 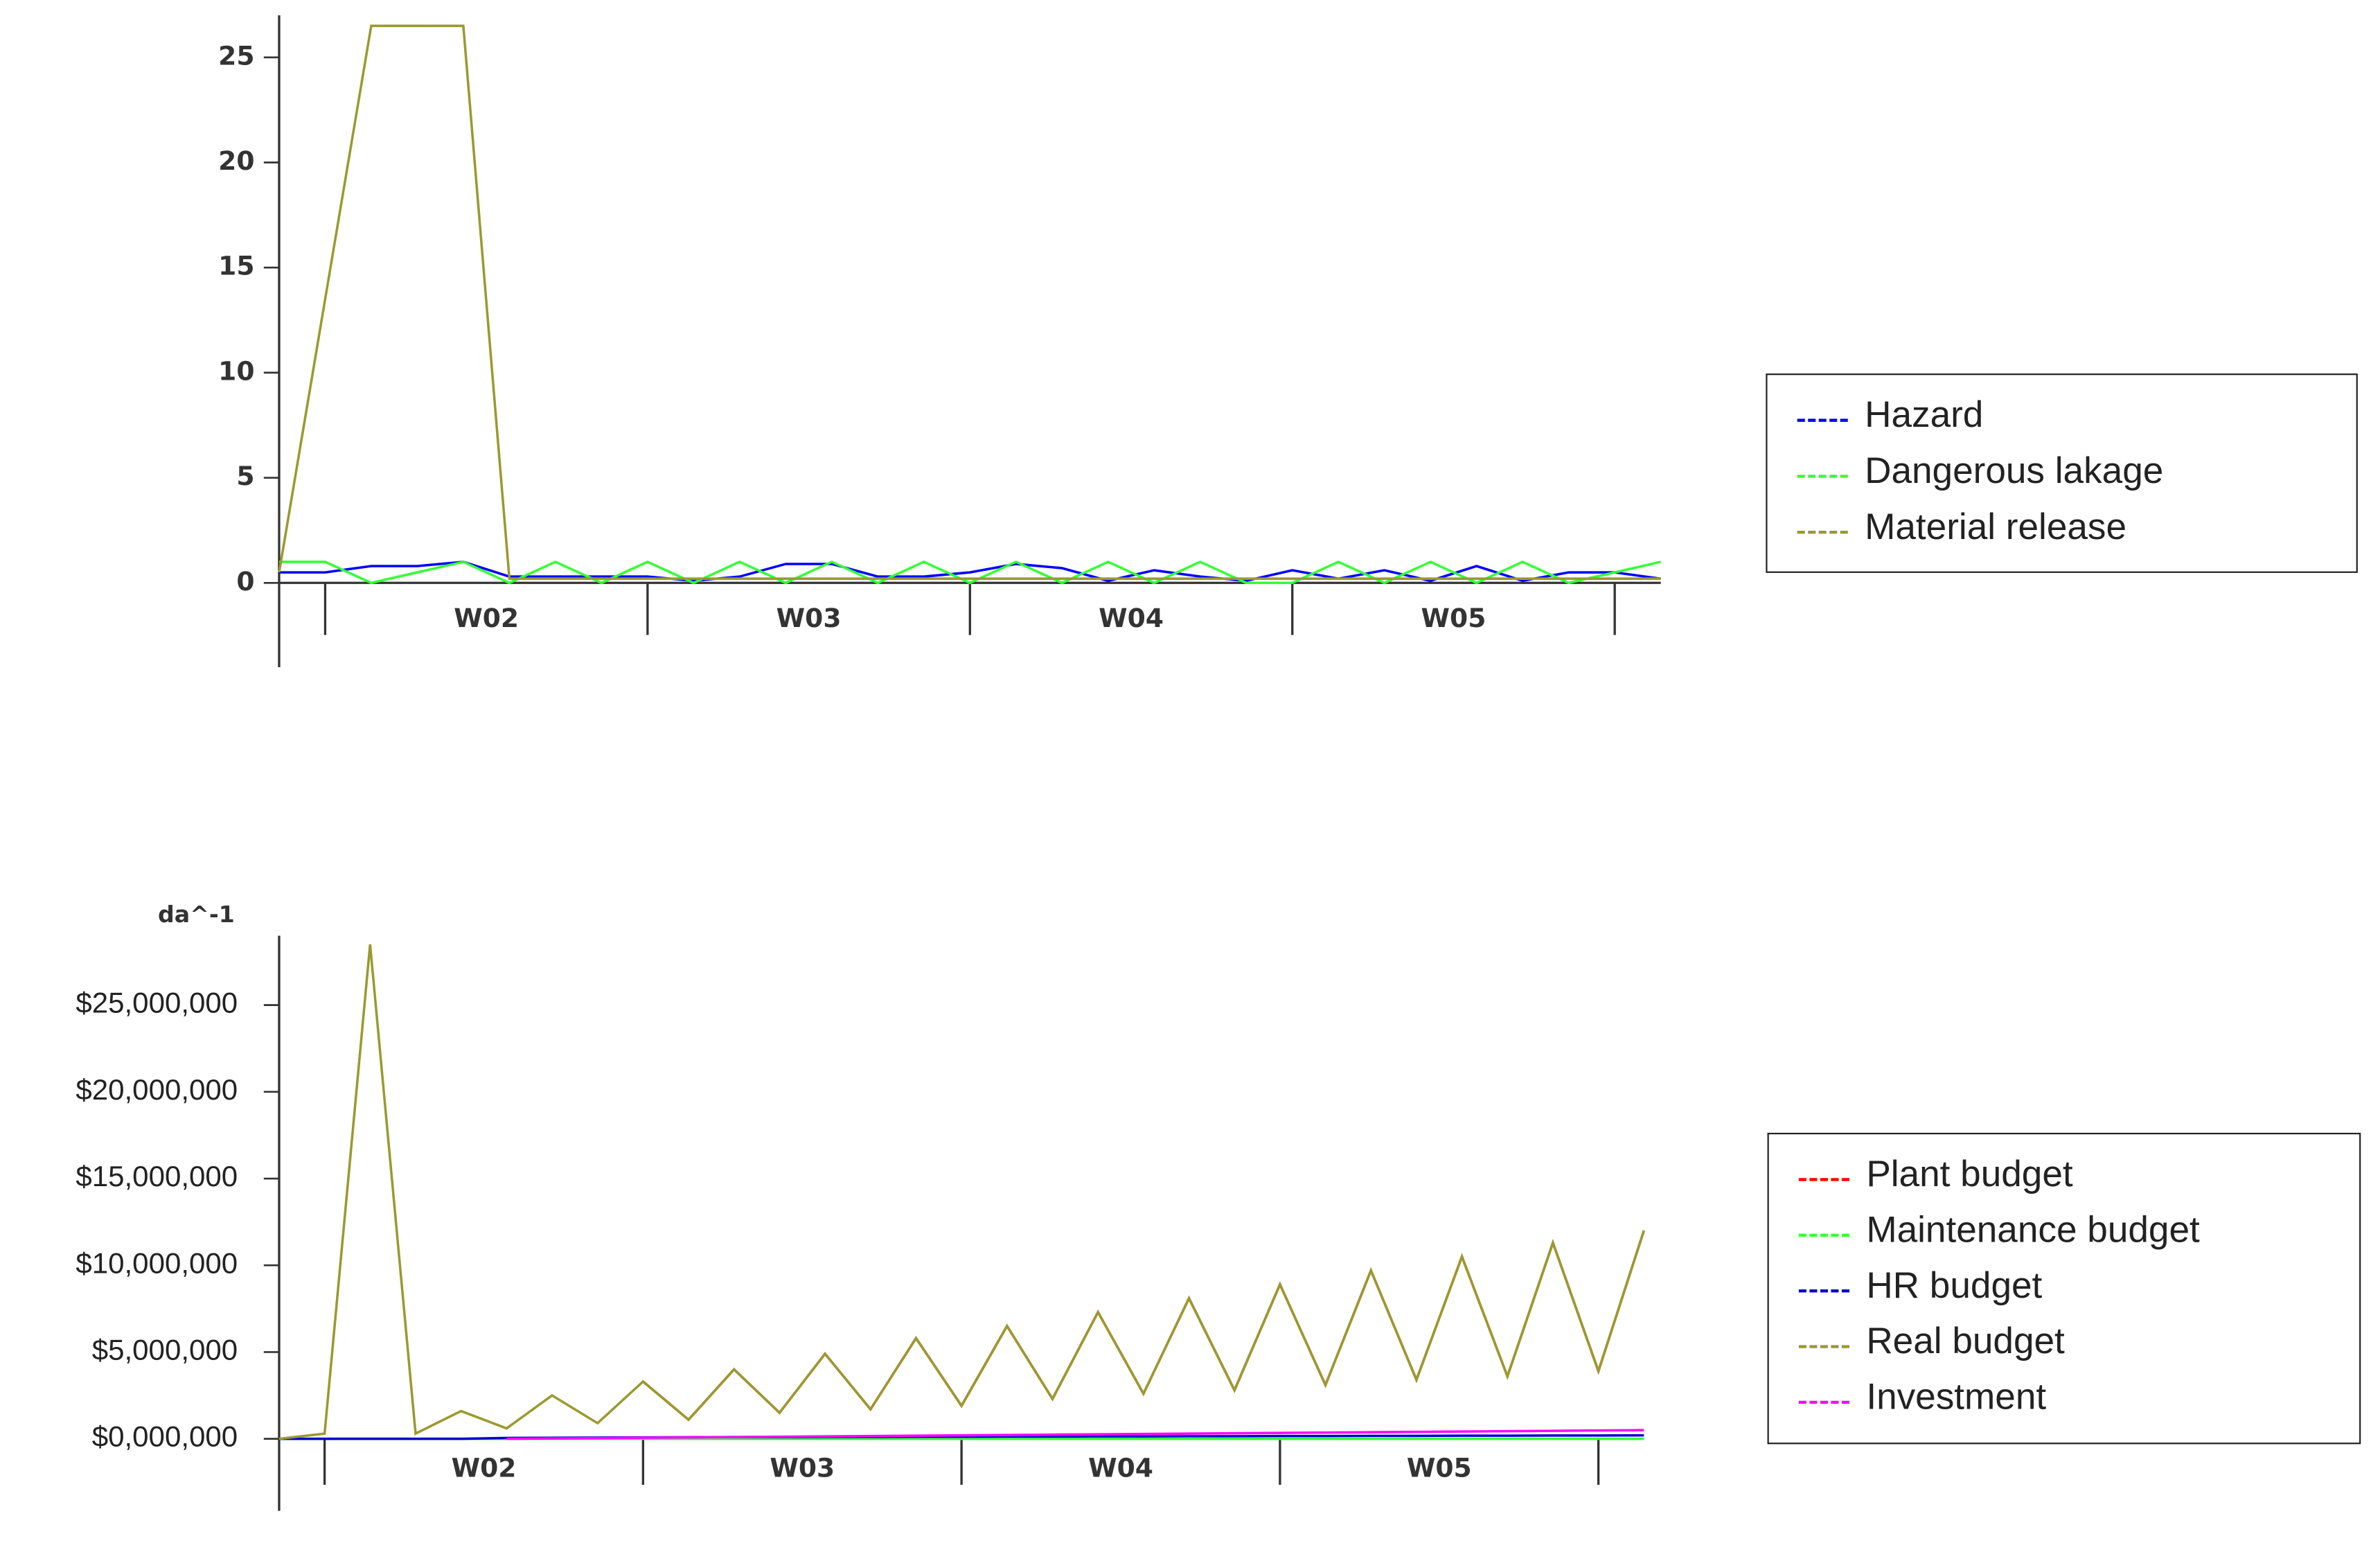 What do you see at coordinates (2014, 470) in the screenshot?
I see `legend-label: Dangerous lakage` at bounding box center [2014, 470].